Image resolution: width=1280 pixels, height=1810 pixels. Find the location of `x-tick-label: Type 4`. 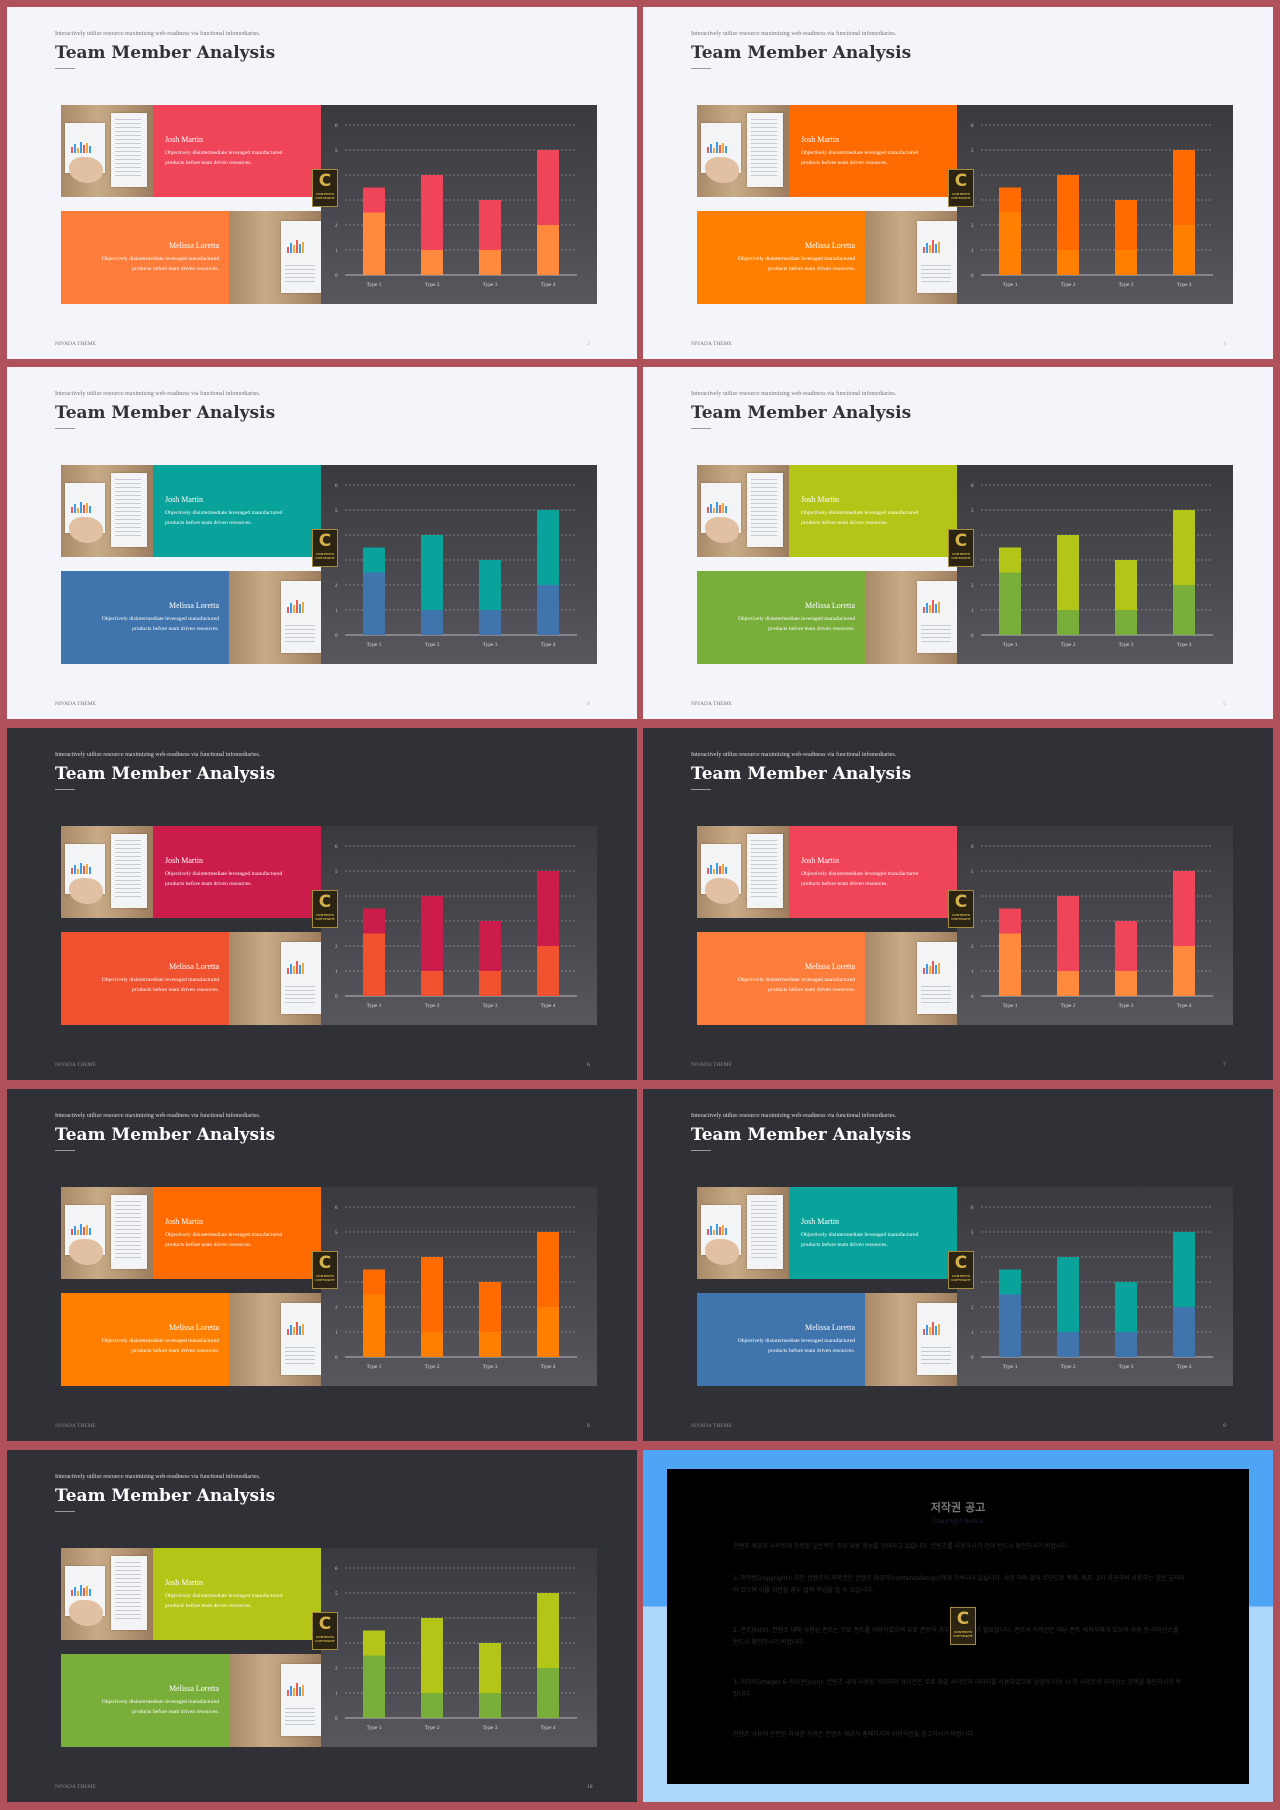

x-tick-label: Type 4 is located at coordinates (1183, 1006).